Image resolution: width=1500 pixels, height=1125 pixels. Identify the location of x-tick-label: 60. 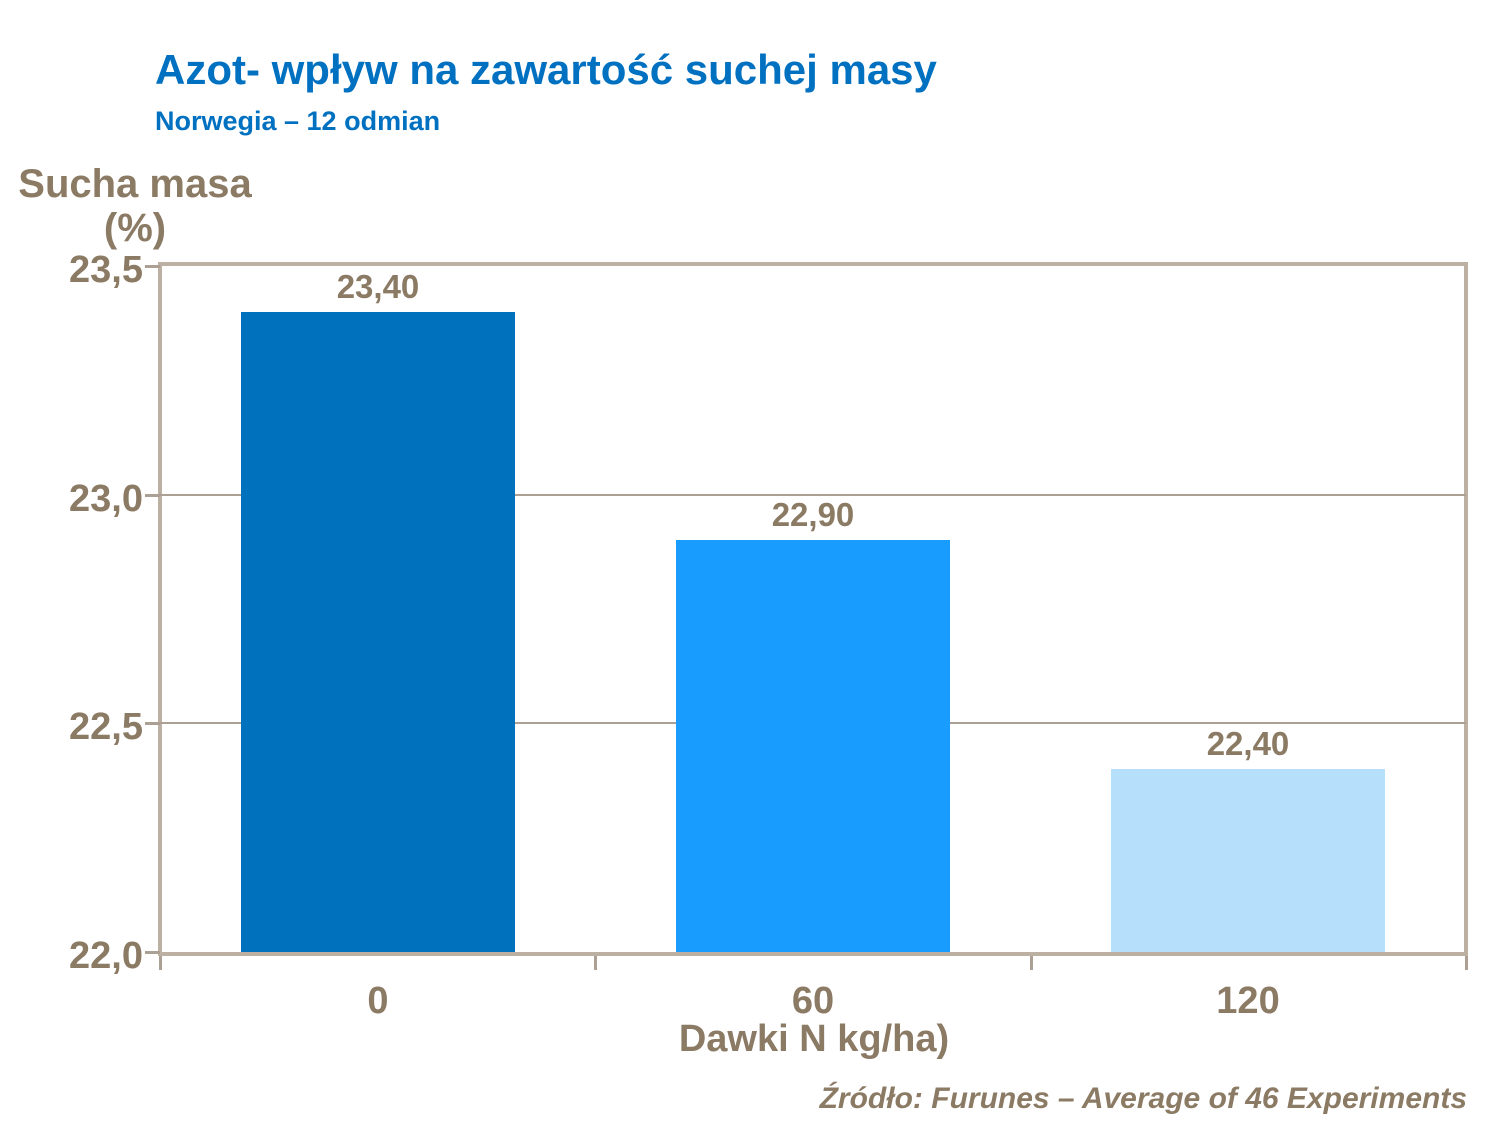
(813, 1001).